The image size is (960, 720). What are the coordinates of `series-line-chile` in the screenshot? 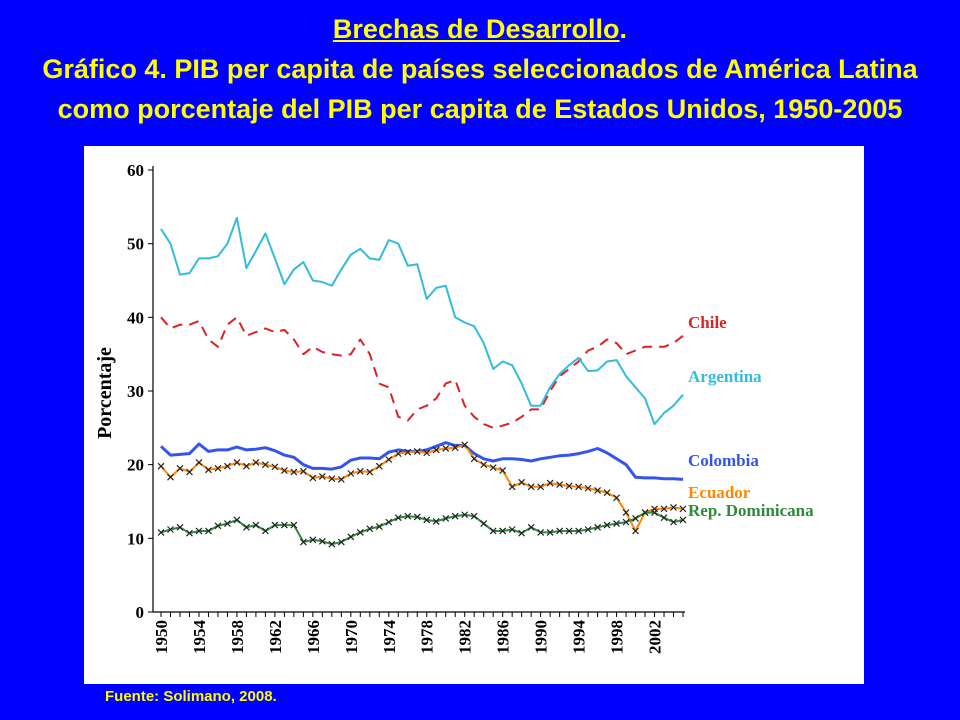 It's located at (422, 372).